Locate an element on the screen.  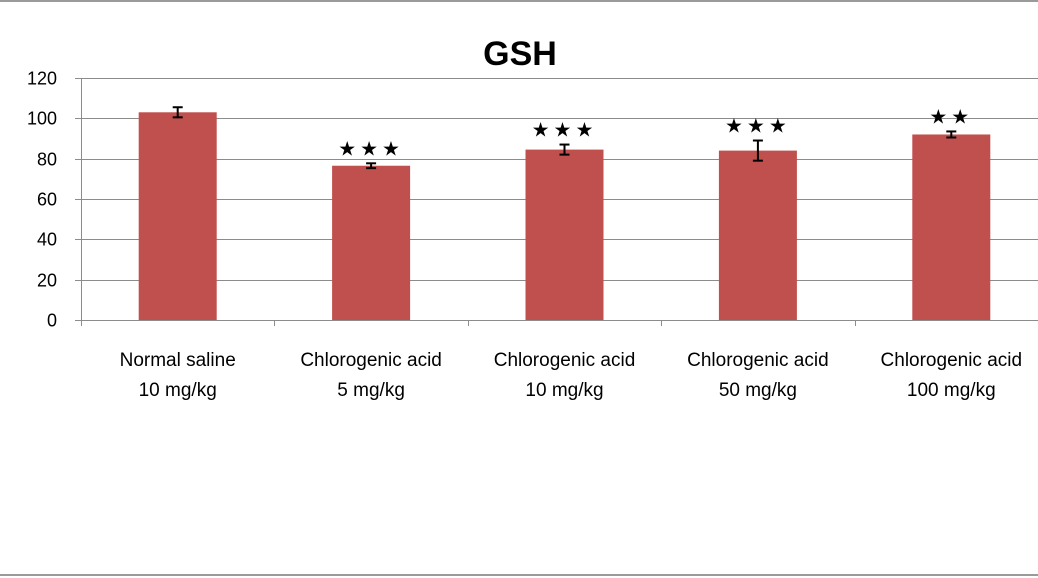
x-tick-label: 50 mg/kg is located at coordinates (758, 390).